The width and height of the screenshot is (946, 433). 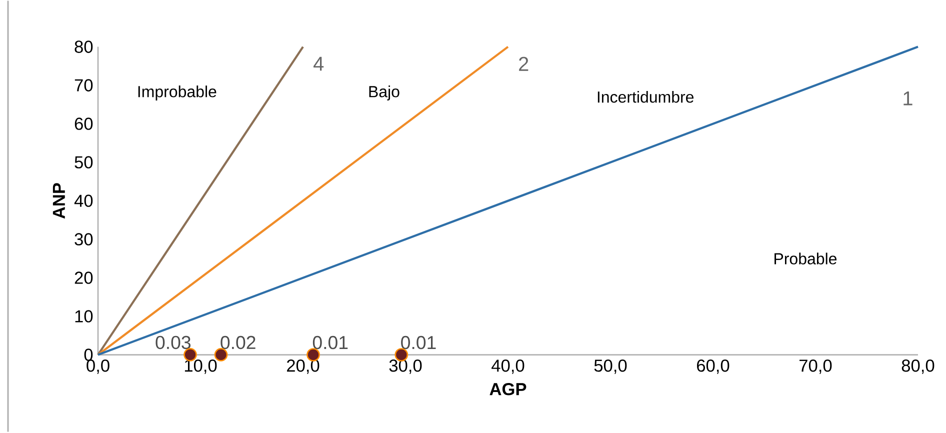 What do you see at coordinates (646, 97) in the screenshot?
I see `annotation: Incertidumbre` at bounding box center [646, 97].